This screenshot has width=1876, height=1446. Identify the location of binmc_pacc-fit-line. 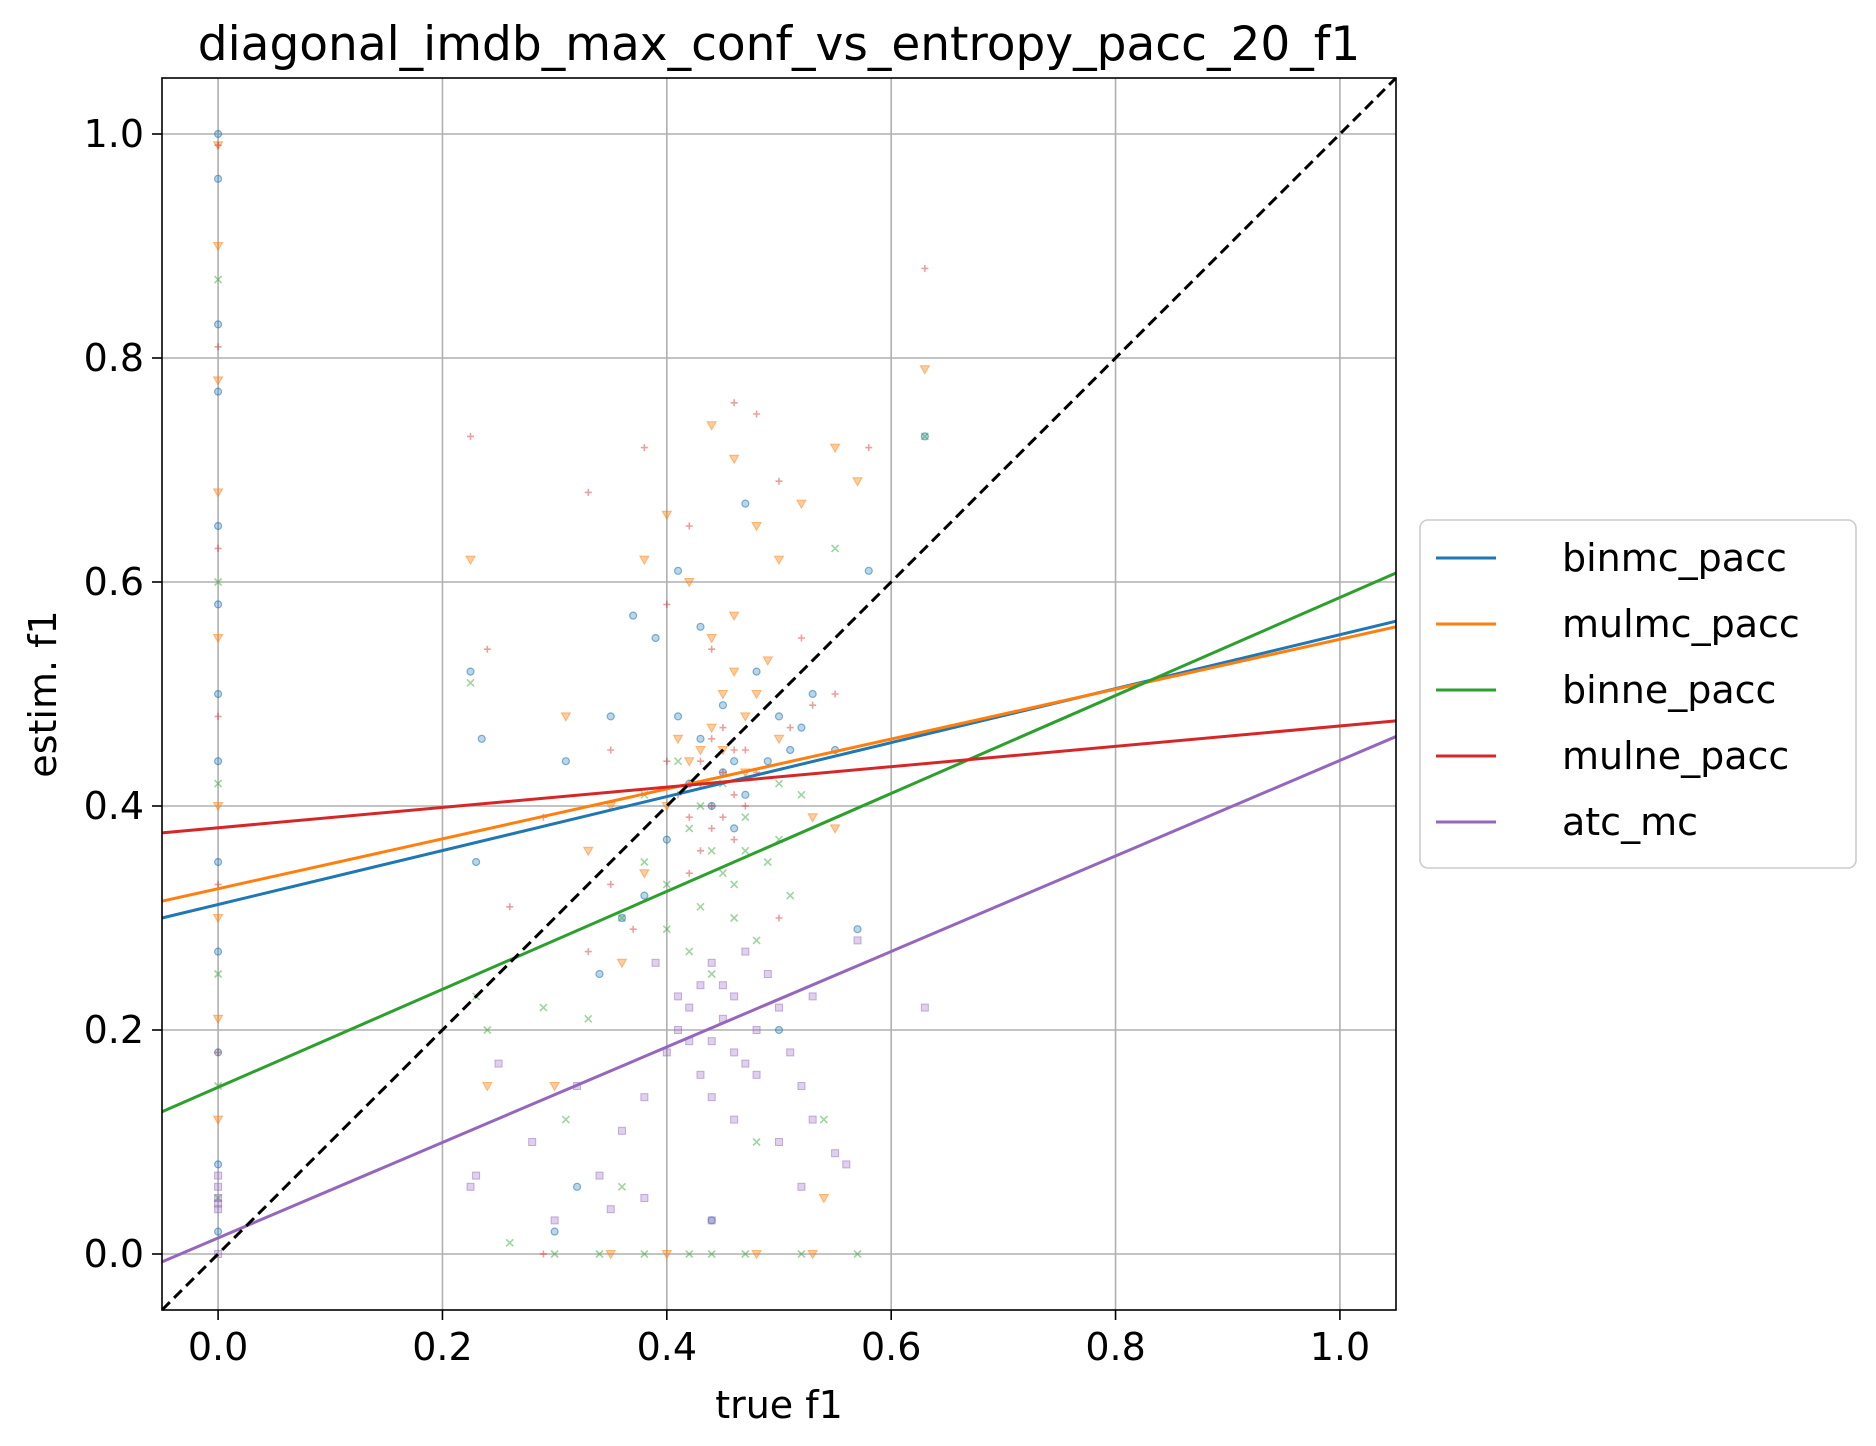
(779, 769).